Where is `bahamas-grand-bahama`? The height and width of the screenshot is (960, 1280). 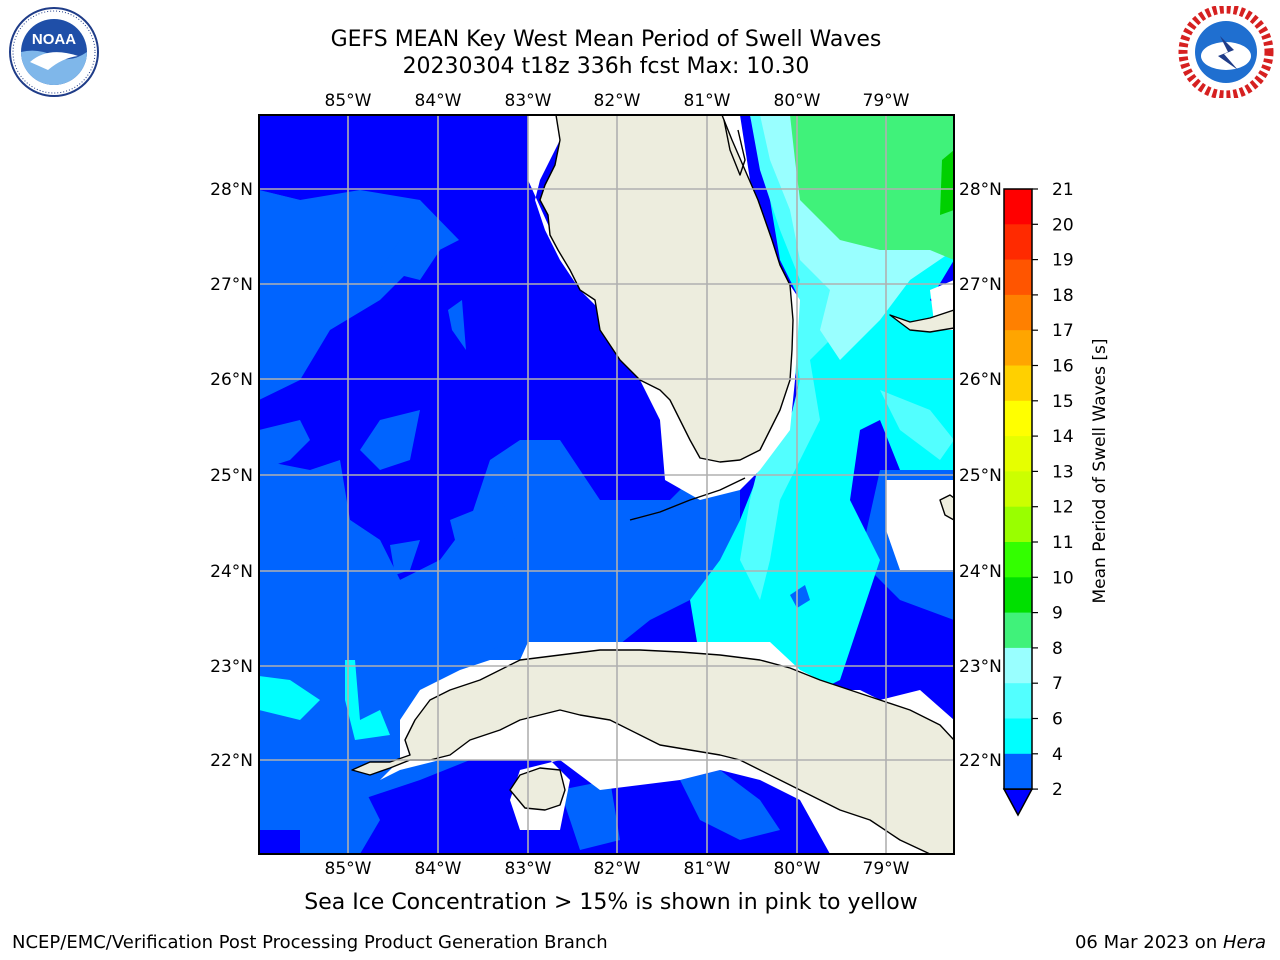 bahamas-grand-bahama is located at coordinates (921, 321).